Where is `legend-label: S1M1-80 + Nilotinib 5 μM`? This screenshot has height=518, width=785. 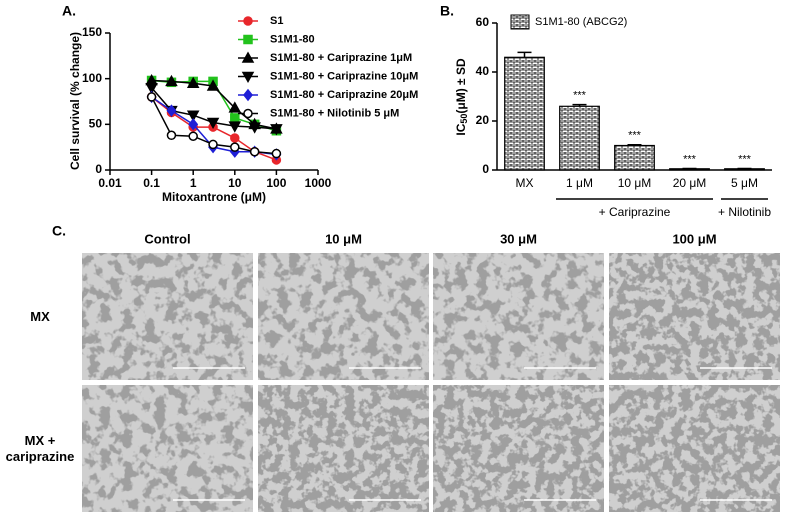
legend-label: S1M1-80 + Nilotinib 5 μM is located at coordinates (334, 113).